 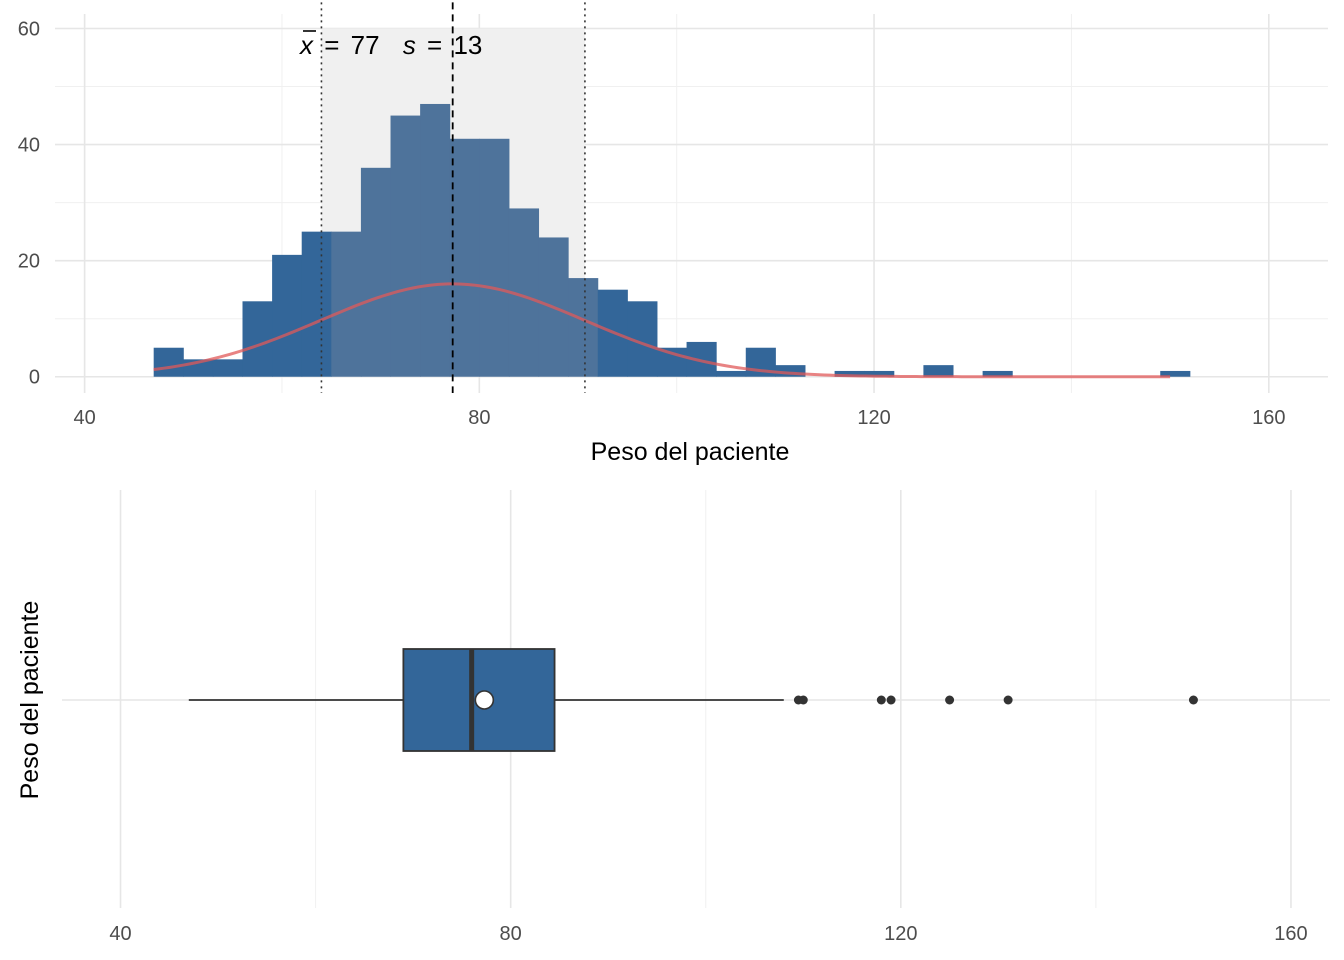 I want to click on mean-equals: =, so click(x=331, y=45).